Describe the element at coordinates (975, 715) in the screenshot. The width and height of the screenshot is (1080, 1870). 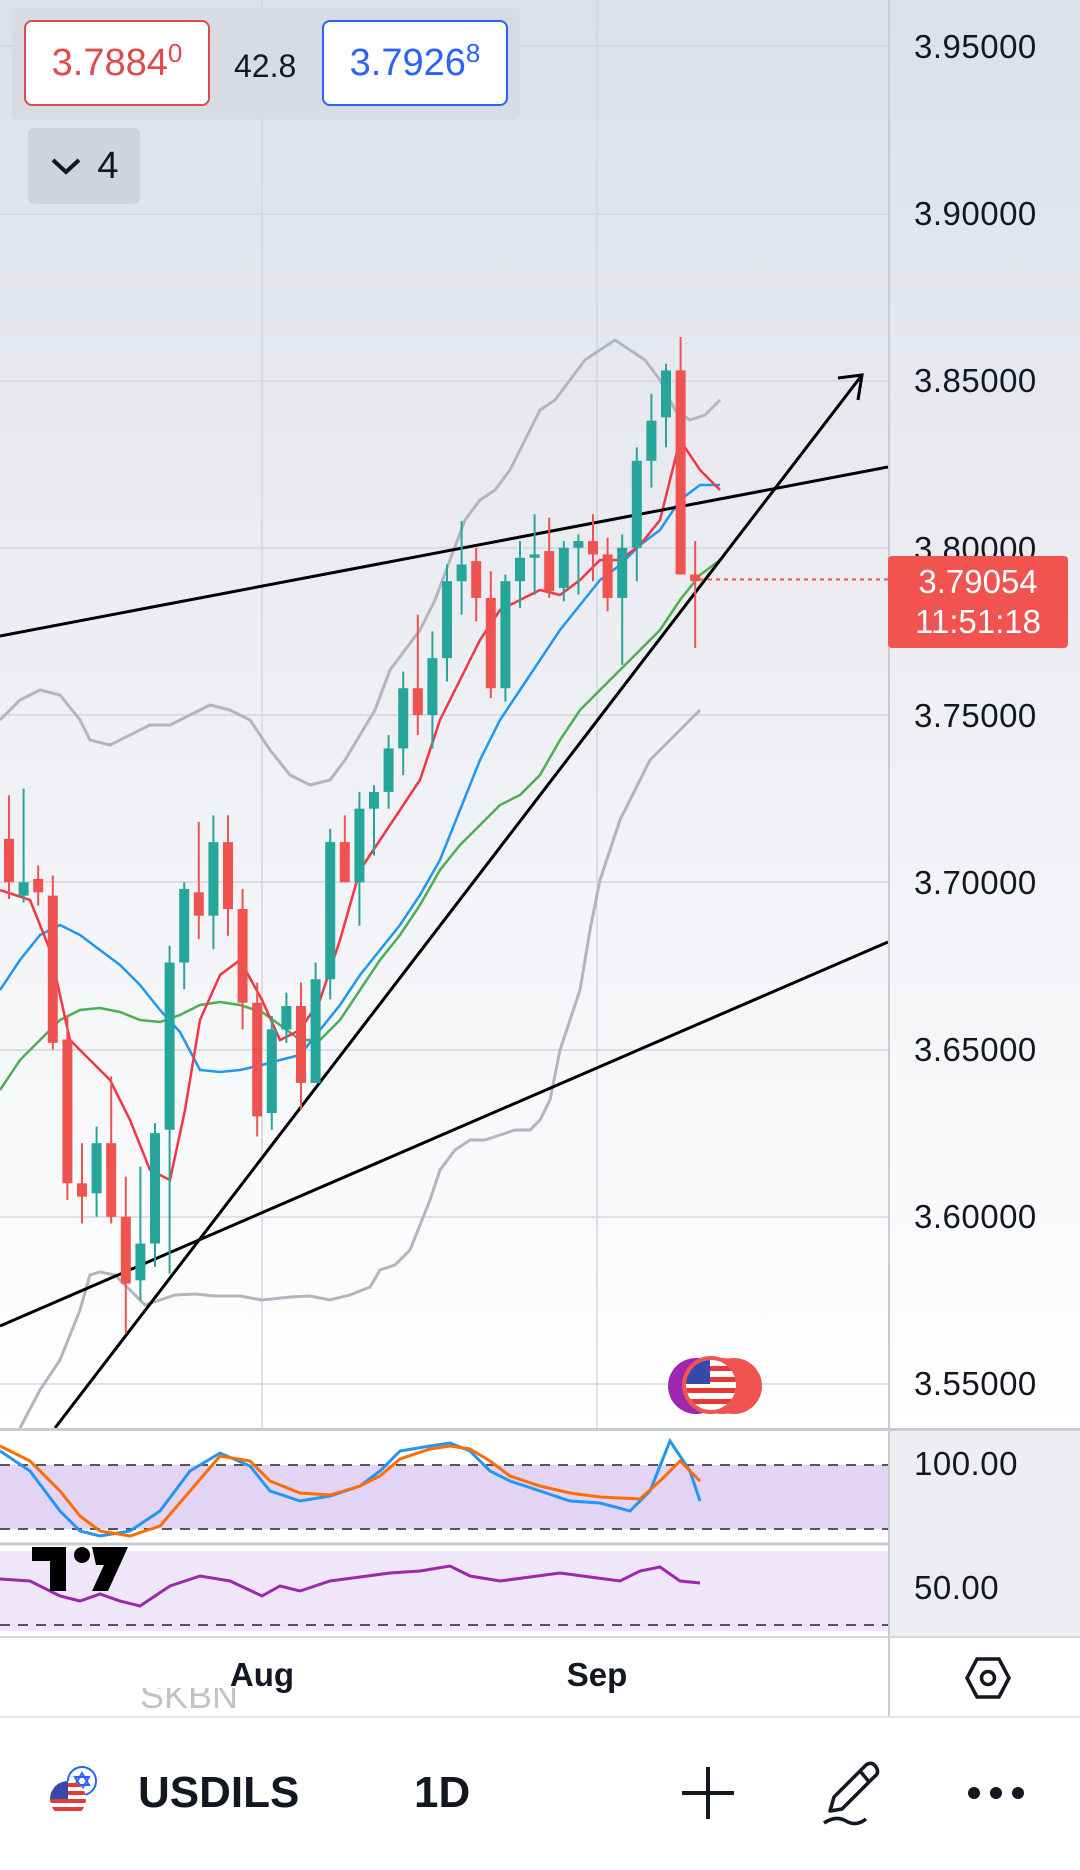
I see `price-axis-label: 3.75000` at that location.